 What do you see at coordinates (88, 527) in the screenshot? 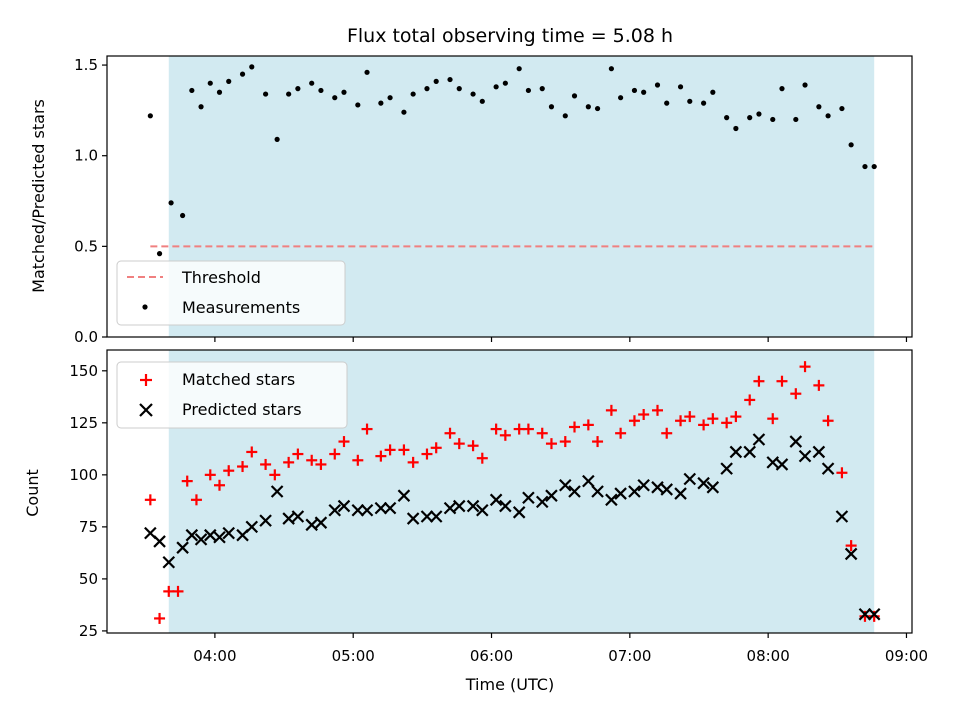
I see `bottom-y-tick-label: 75` at bounding box center [88, 527].